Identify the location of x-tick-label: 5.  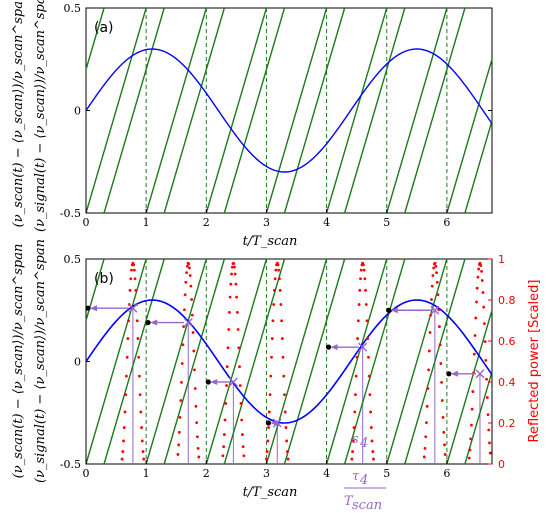
(386, 473).